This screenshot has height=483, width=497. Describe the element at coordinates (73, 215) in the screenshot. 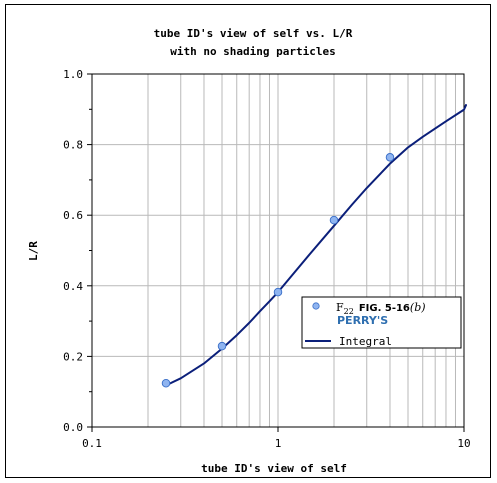

I see `y-tick-label: 0.6` at that location.